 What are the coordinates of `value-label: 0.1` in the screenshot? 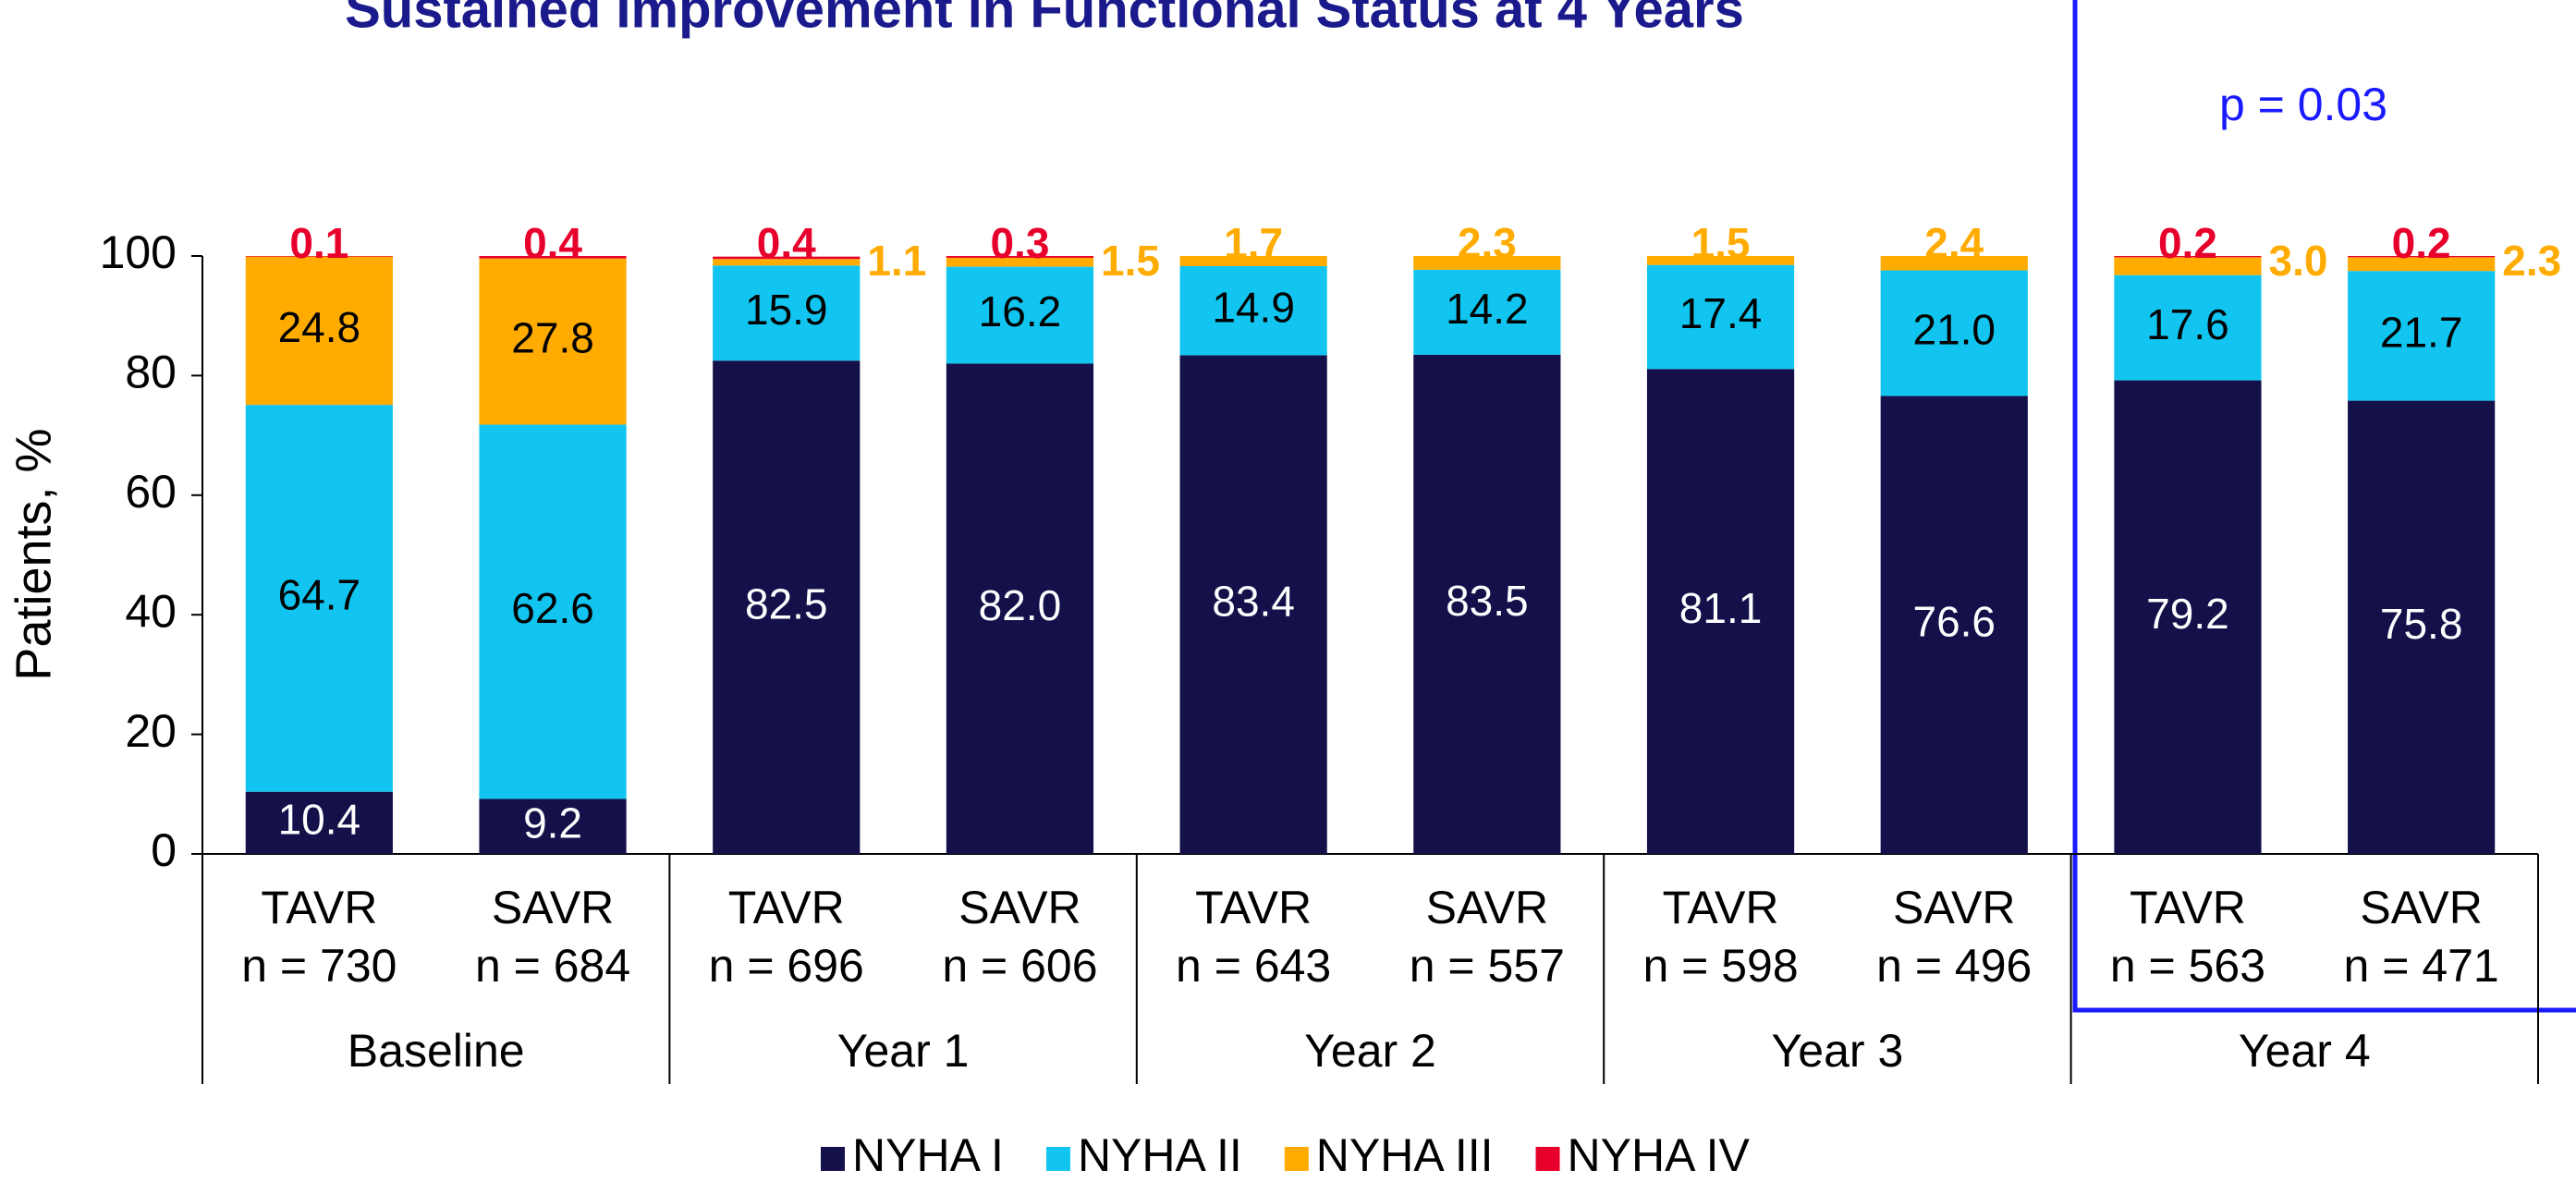 It's located at (318, 243).